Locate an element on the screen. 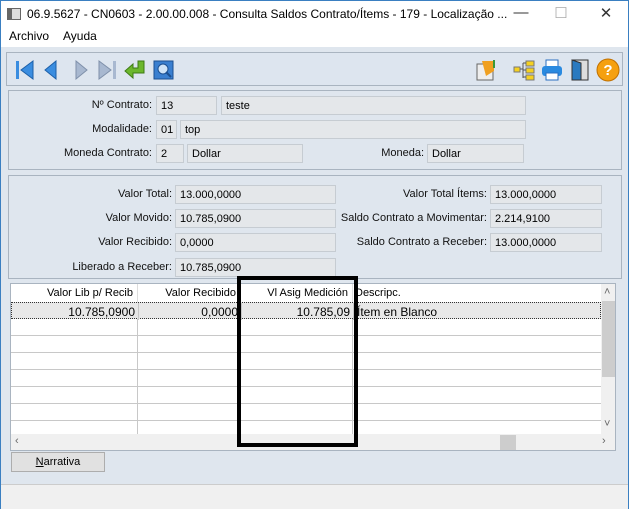  modalidade-label: Modalidade: is located at coordinates (122, 129).